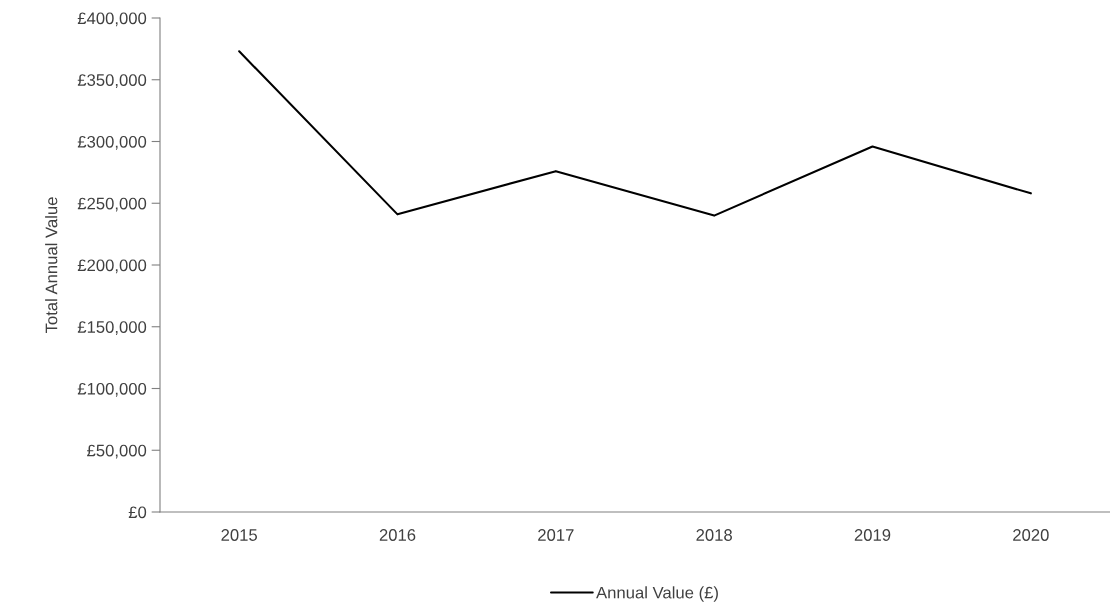 The height and width of the screenshot is (603, 1110). What do you see at coordinates (112, 204) in the screenshot?
I see `y-tick-label: £250,000` at bounding box center [112, 204].